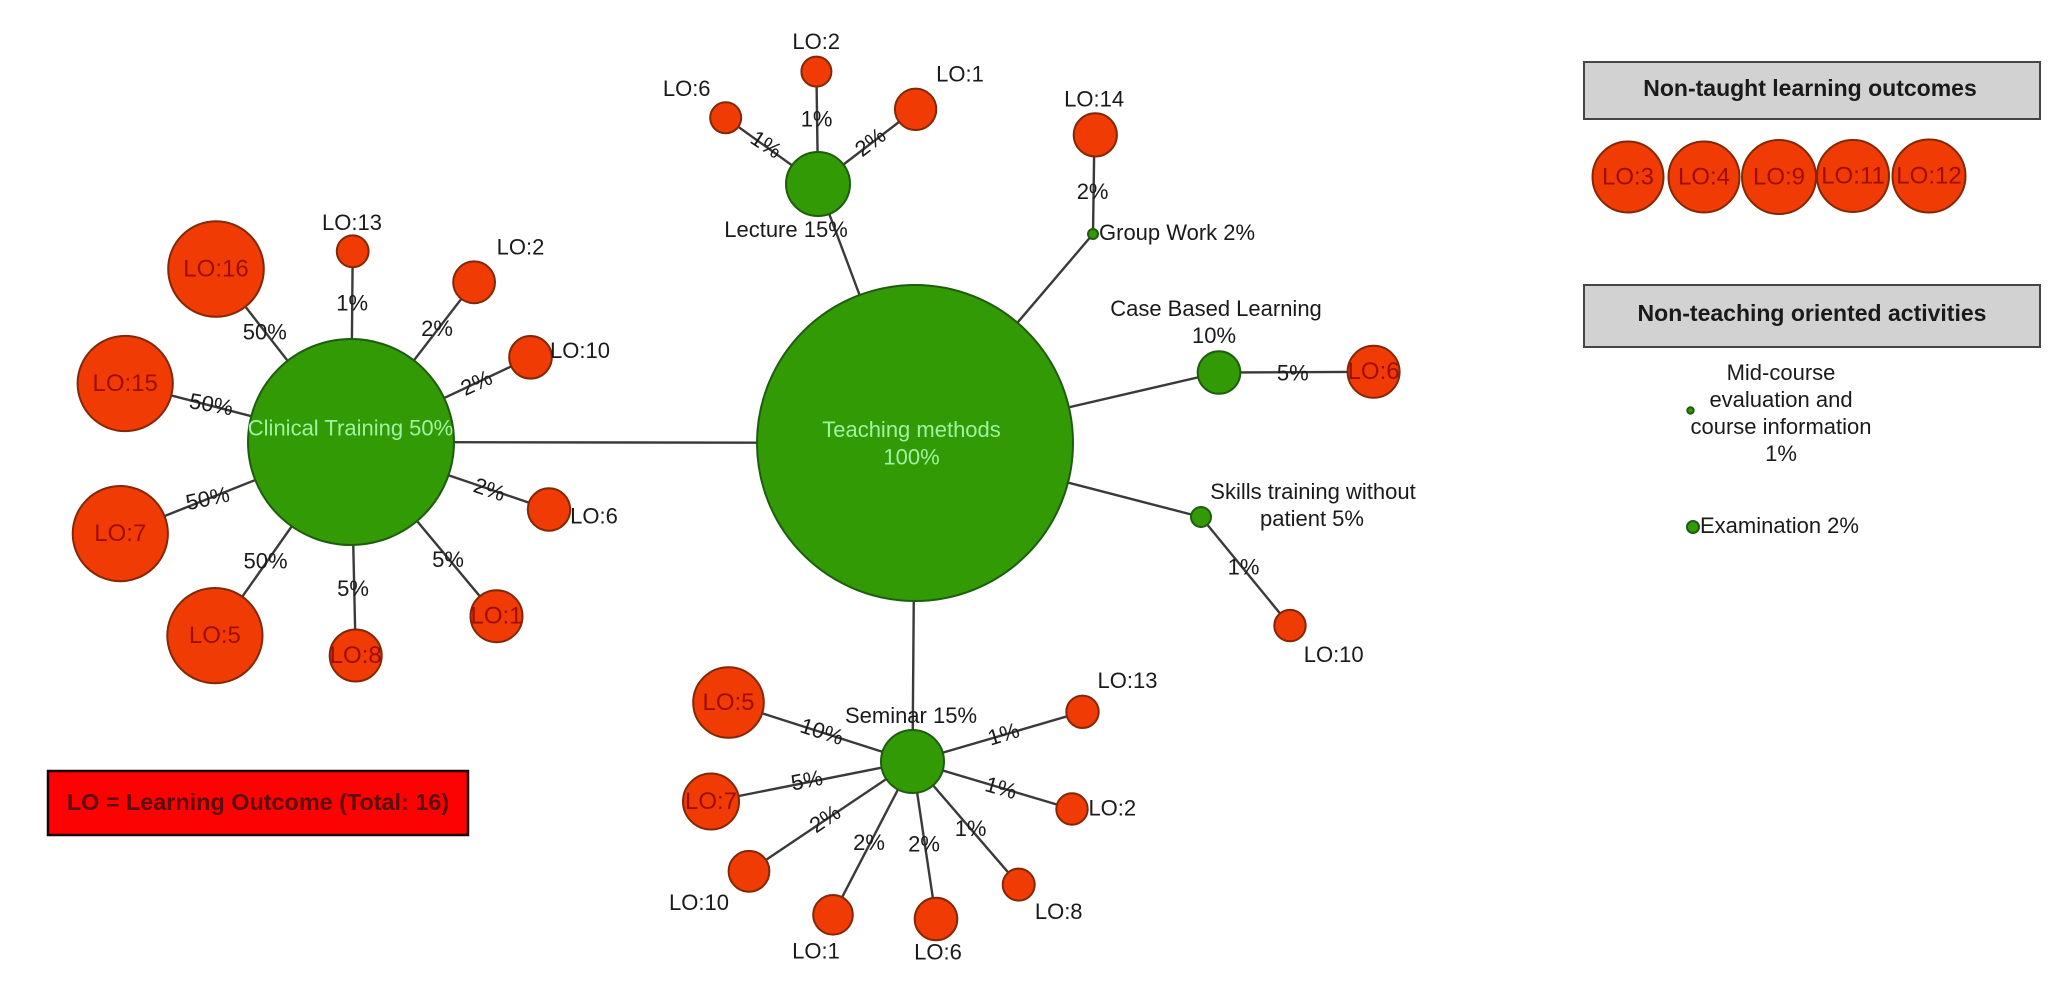 This screenshot has width=2059, height=1006. I want to click on svg-text: Examination 2%, so click(1779, 525).